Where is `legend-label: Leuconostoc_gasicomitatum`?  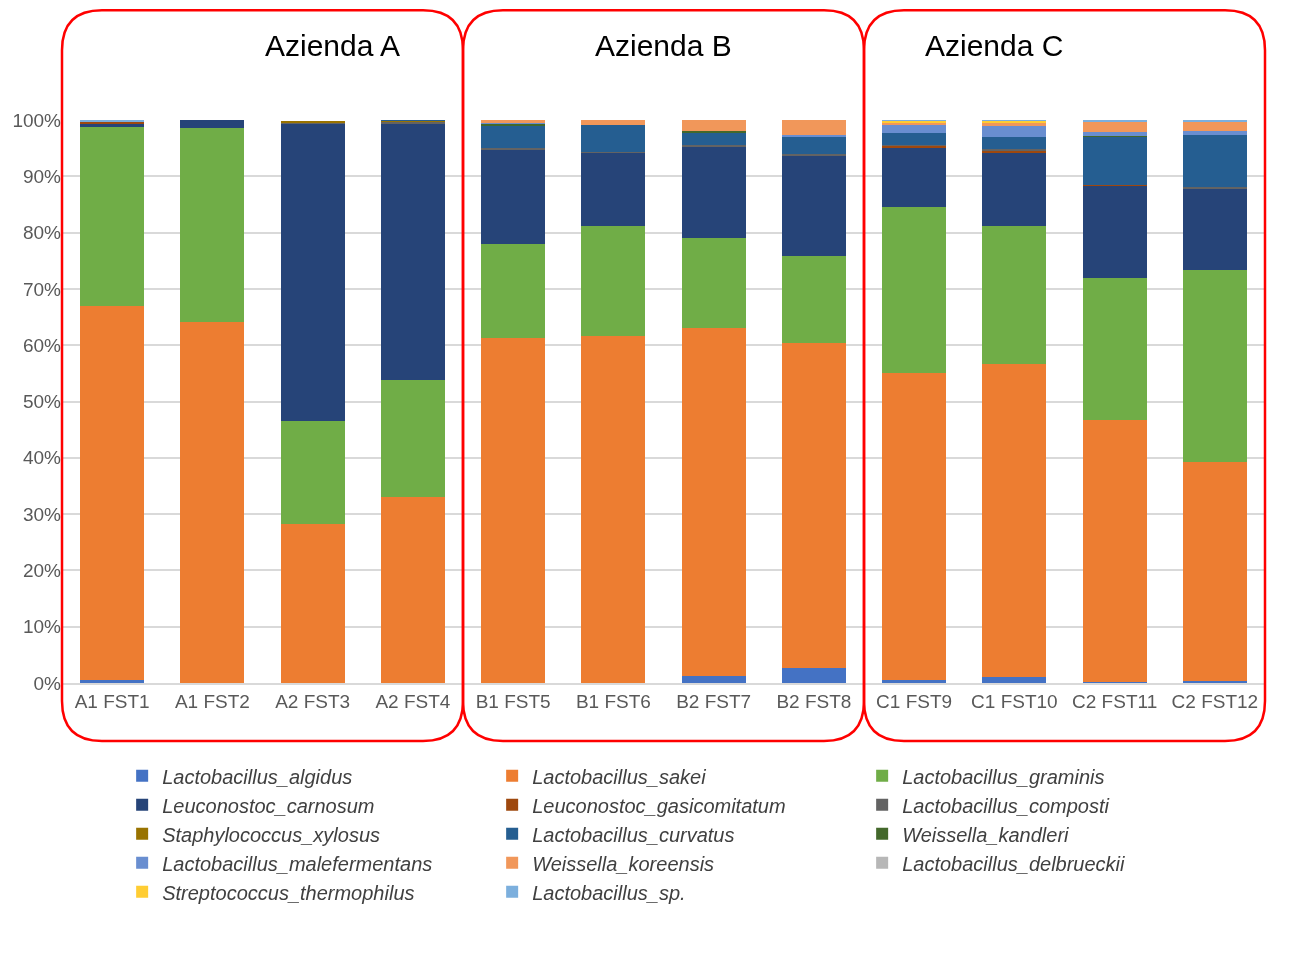 legend-label: Leuconostoc_gasicomitatum is located at coordinates (659, 805).